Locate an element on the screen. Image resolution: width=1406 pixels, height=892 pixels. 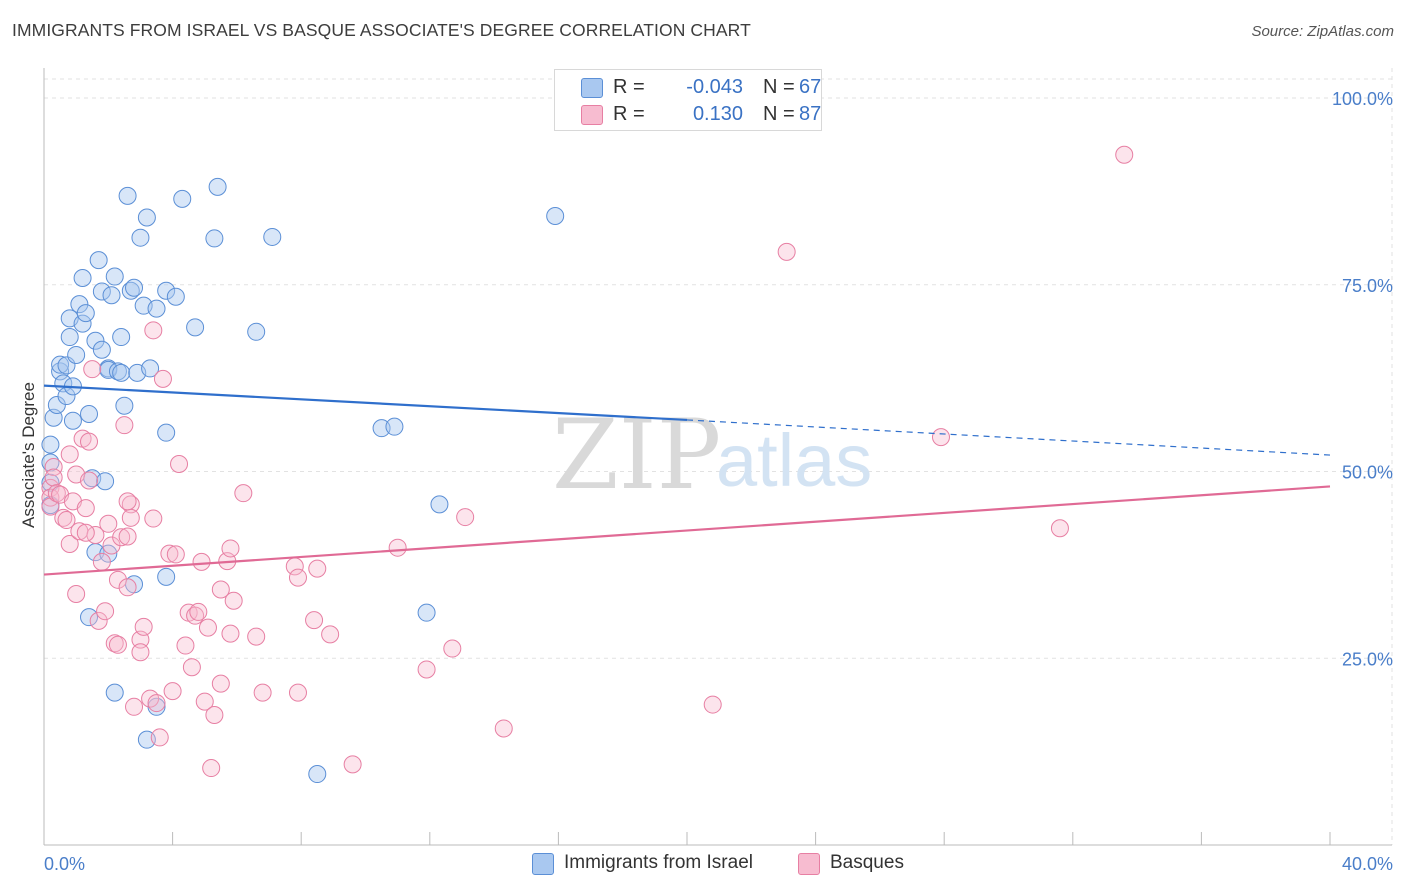
legend-swatch-basques is located at coordinates (592, 115).